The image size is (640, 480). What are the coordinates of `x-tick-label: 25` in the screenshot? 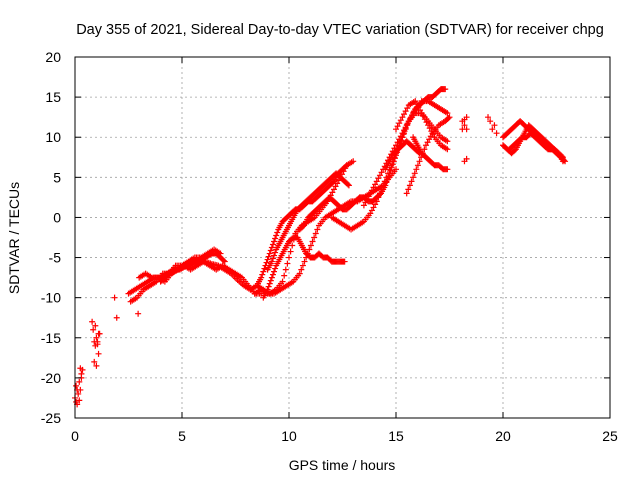 It's located at (610, 436).